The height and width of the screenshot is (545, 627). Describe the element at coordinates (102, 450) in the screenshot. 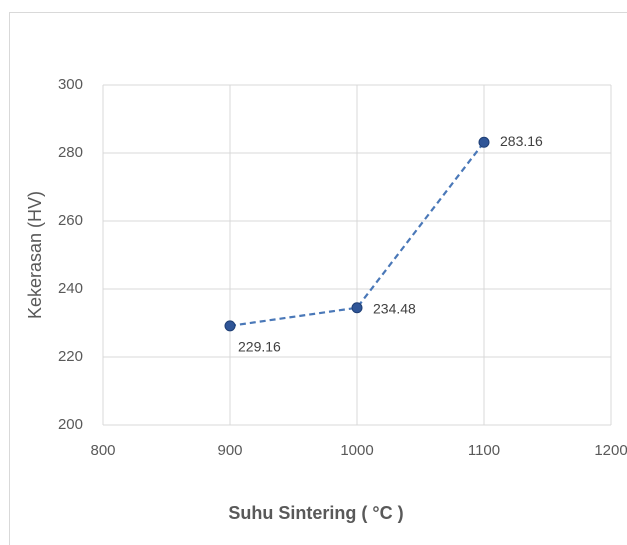

I see `x-tick-label: 800` at that location.